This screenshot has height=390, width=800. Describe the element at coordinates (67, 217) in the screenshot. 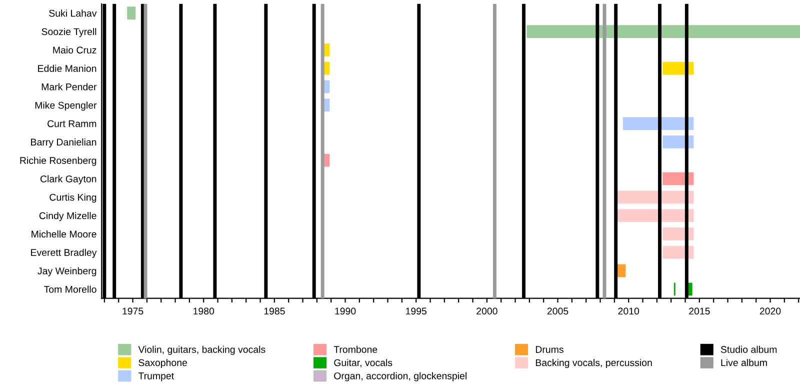

I see `y-tick-label: Cindy Mizelle` at that location.